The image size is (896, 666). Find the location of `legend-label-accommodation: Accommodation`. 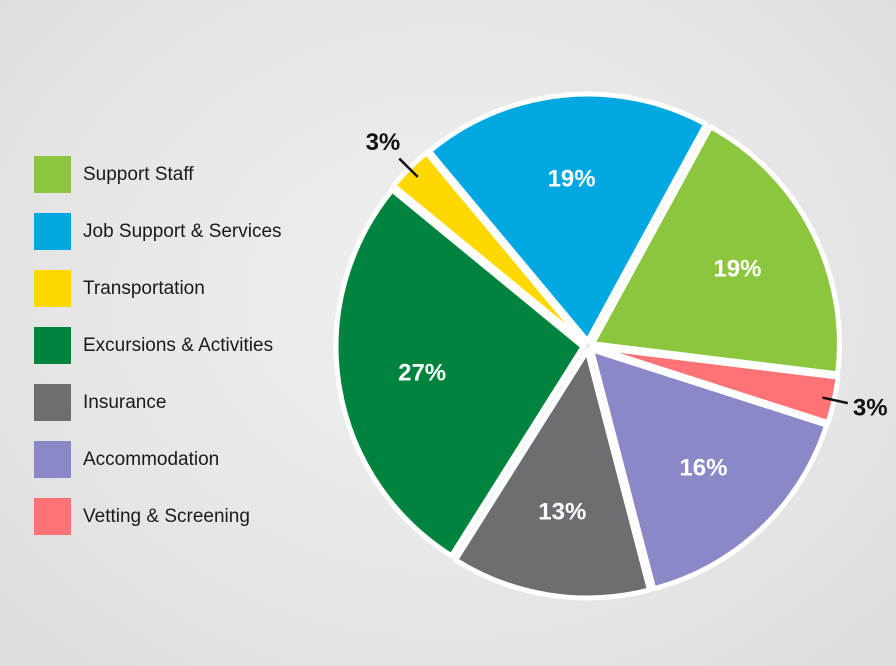

legend-label-accommodation: Accommodation is located at coordinates (151, 459).